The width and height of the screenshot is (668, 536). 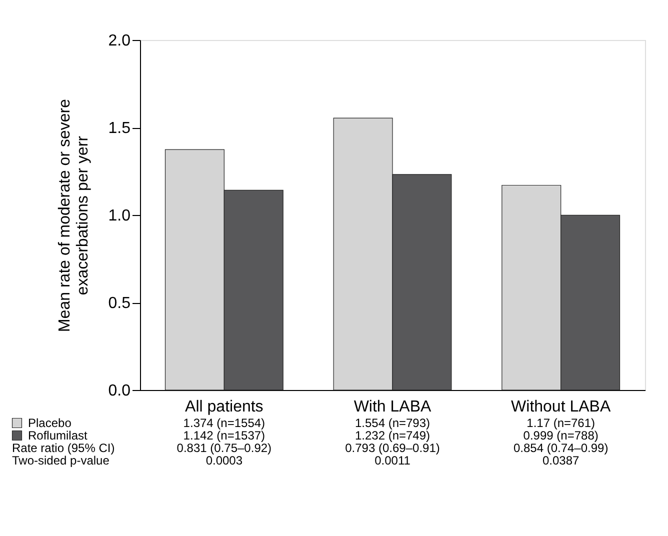 What do you see at coordinates (224, 461) in the screenshot?
I see `text: 0.0003` at bounding box center [224, 461].